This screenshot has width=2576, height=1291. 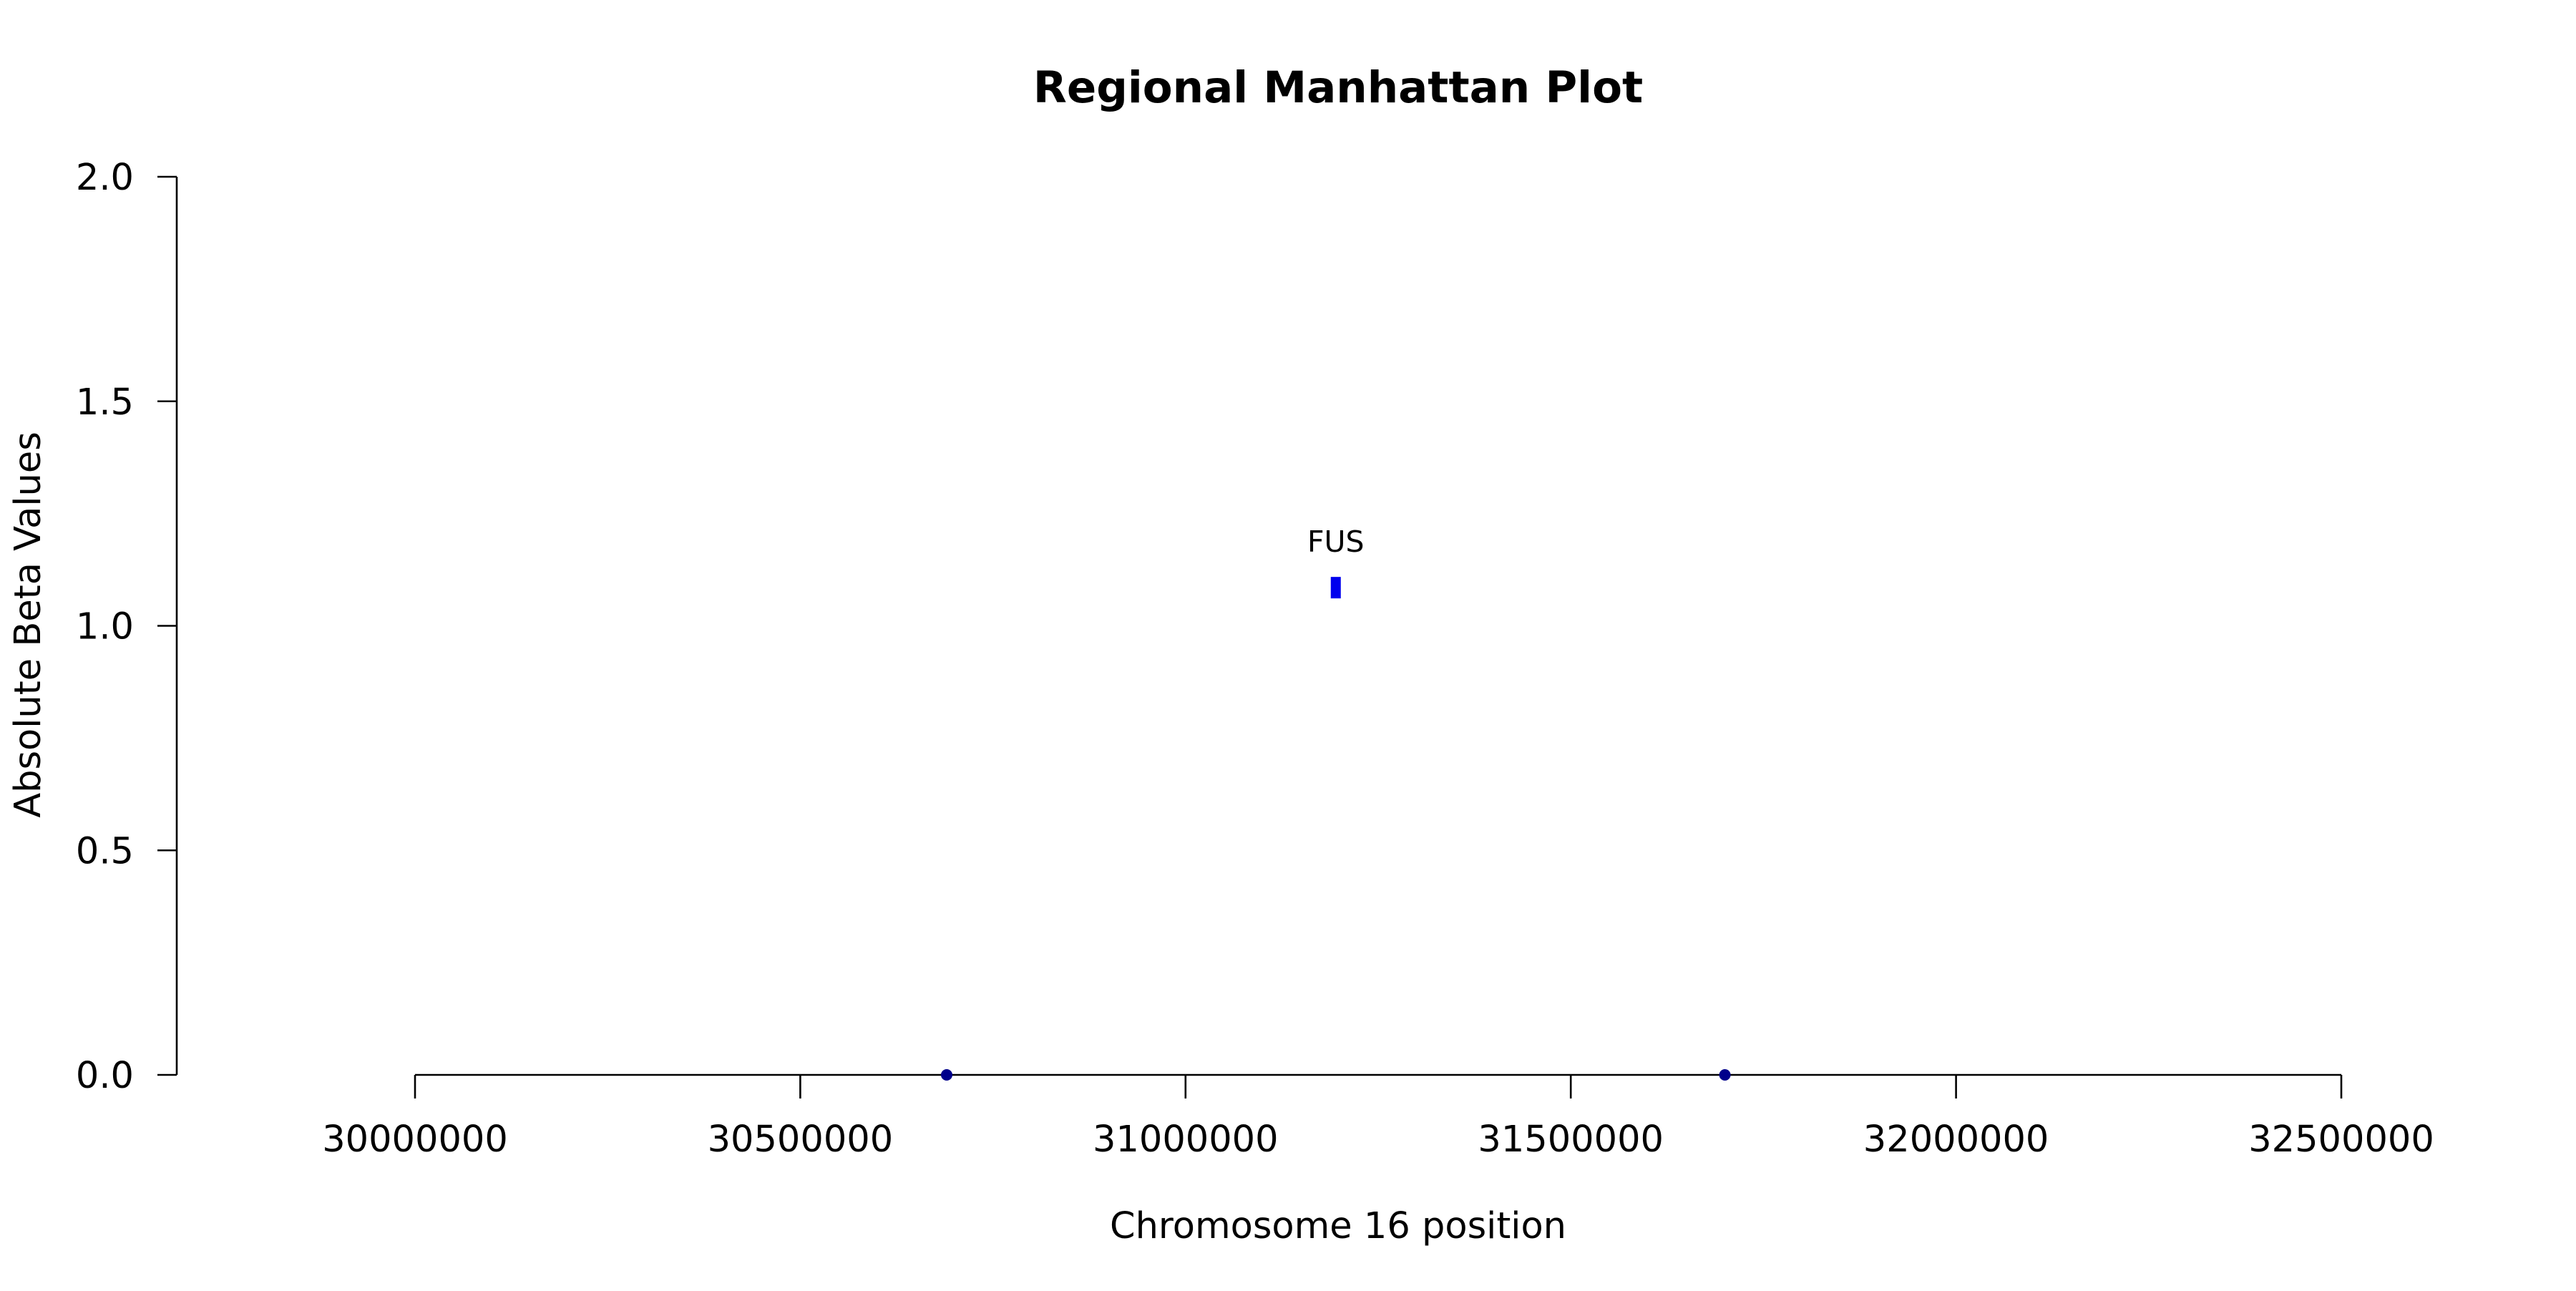 I want to click on point-label: FUS, so click(x=1336, y=542).